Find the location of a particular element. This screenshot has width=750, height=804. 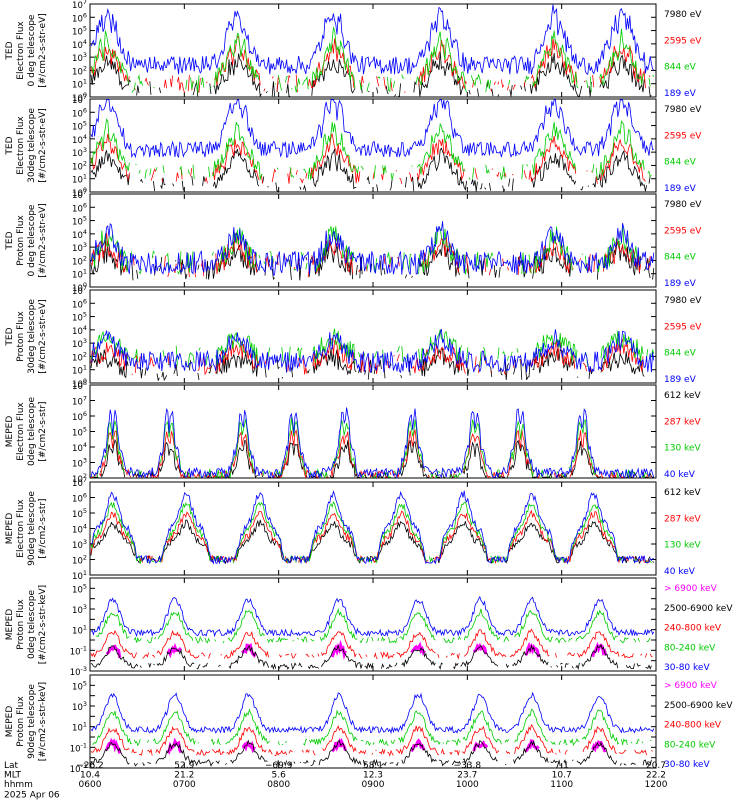

time-axis-row-label: MLT is located at coordinates (13, 776).